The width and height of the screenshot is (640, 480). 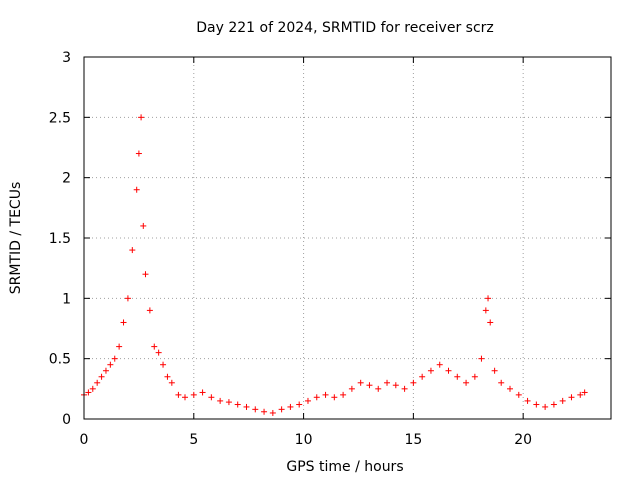 I want to click on y-axis-label: SRMTID / TECUs, so click(x=16, y=238).